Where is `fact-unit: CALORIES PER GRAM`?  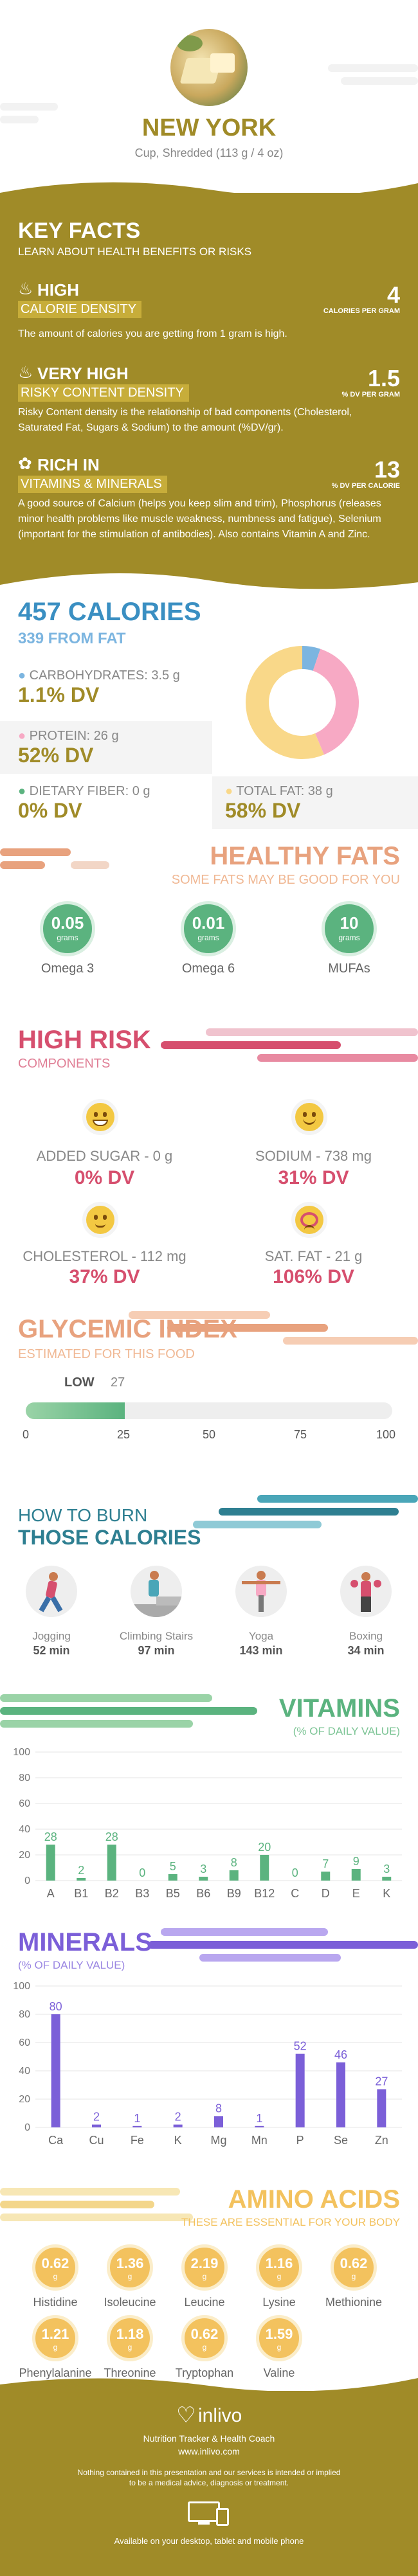
fact-unit: CALORIES PER GRAM is located at coordinates (361, 311).